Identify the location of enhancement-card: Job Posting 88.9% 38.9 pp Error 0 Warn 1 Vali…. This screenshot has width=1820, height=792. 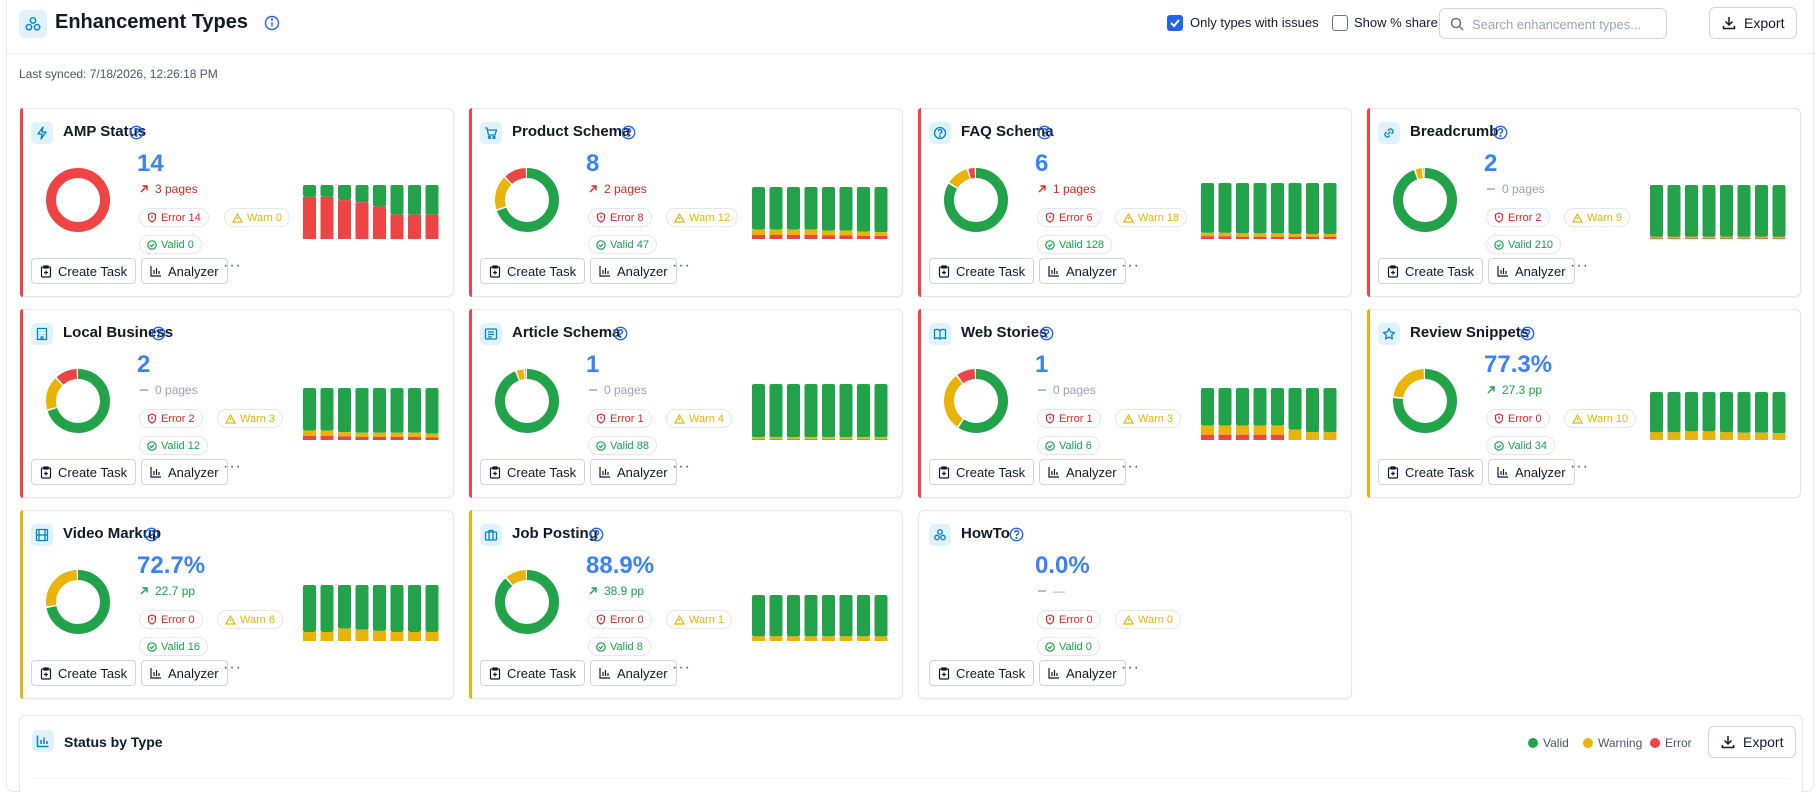
(686, 604).